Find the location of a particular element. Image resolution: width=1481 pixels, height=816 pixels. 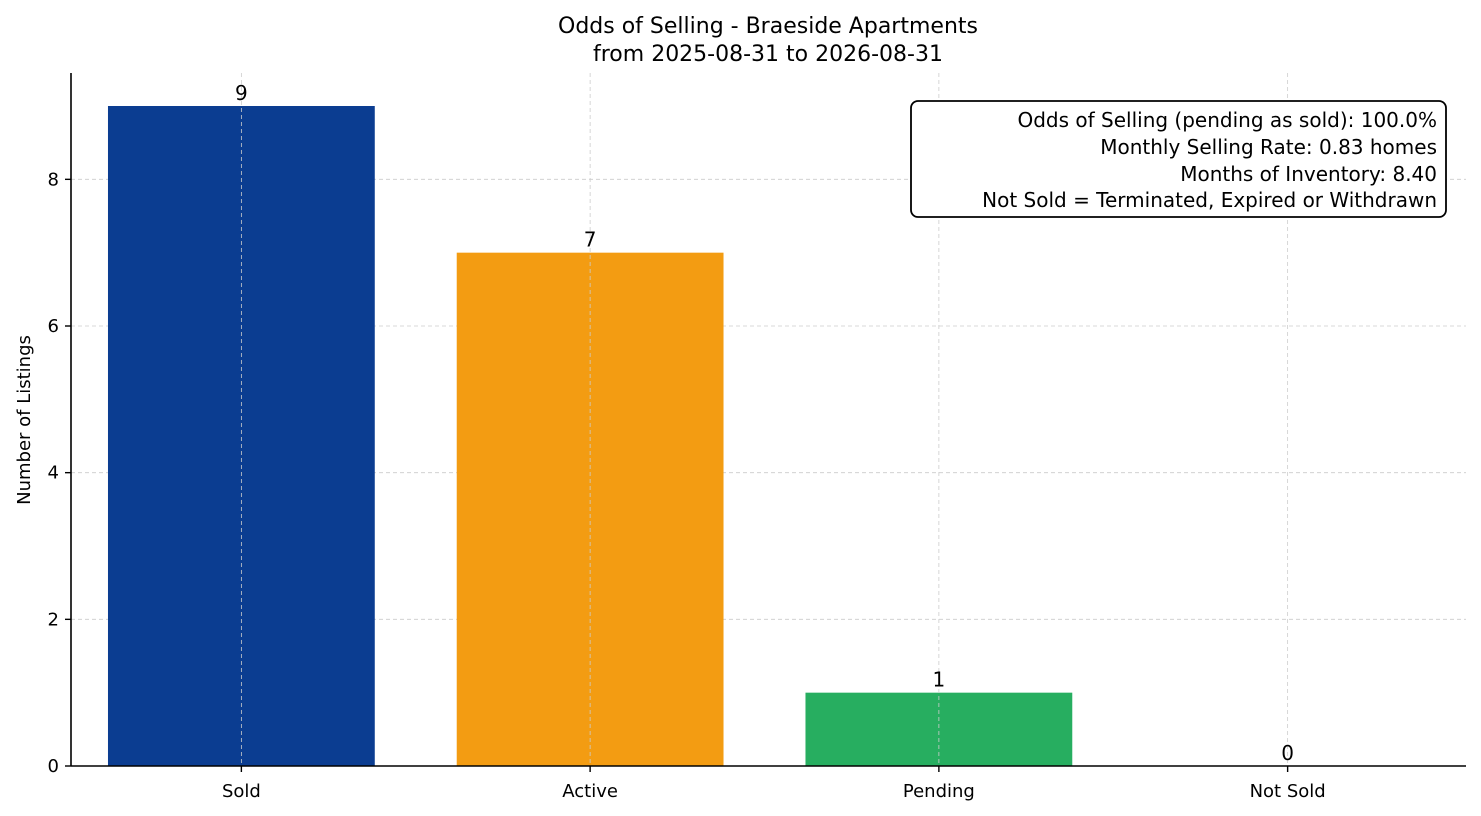

chart-title: Odds of Selling - Braeside Apartments is located at coordinates (768, 26).